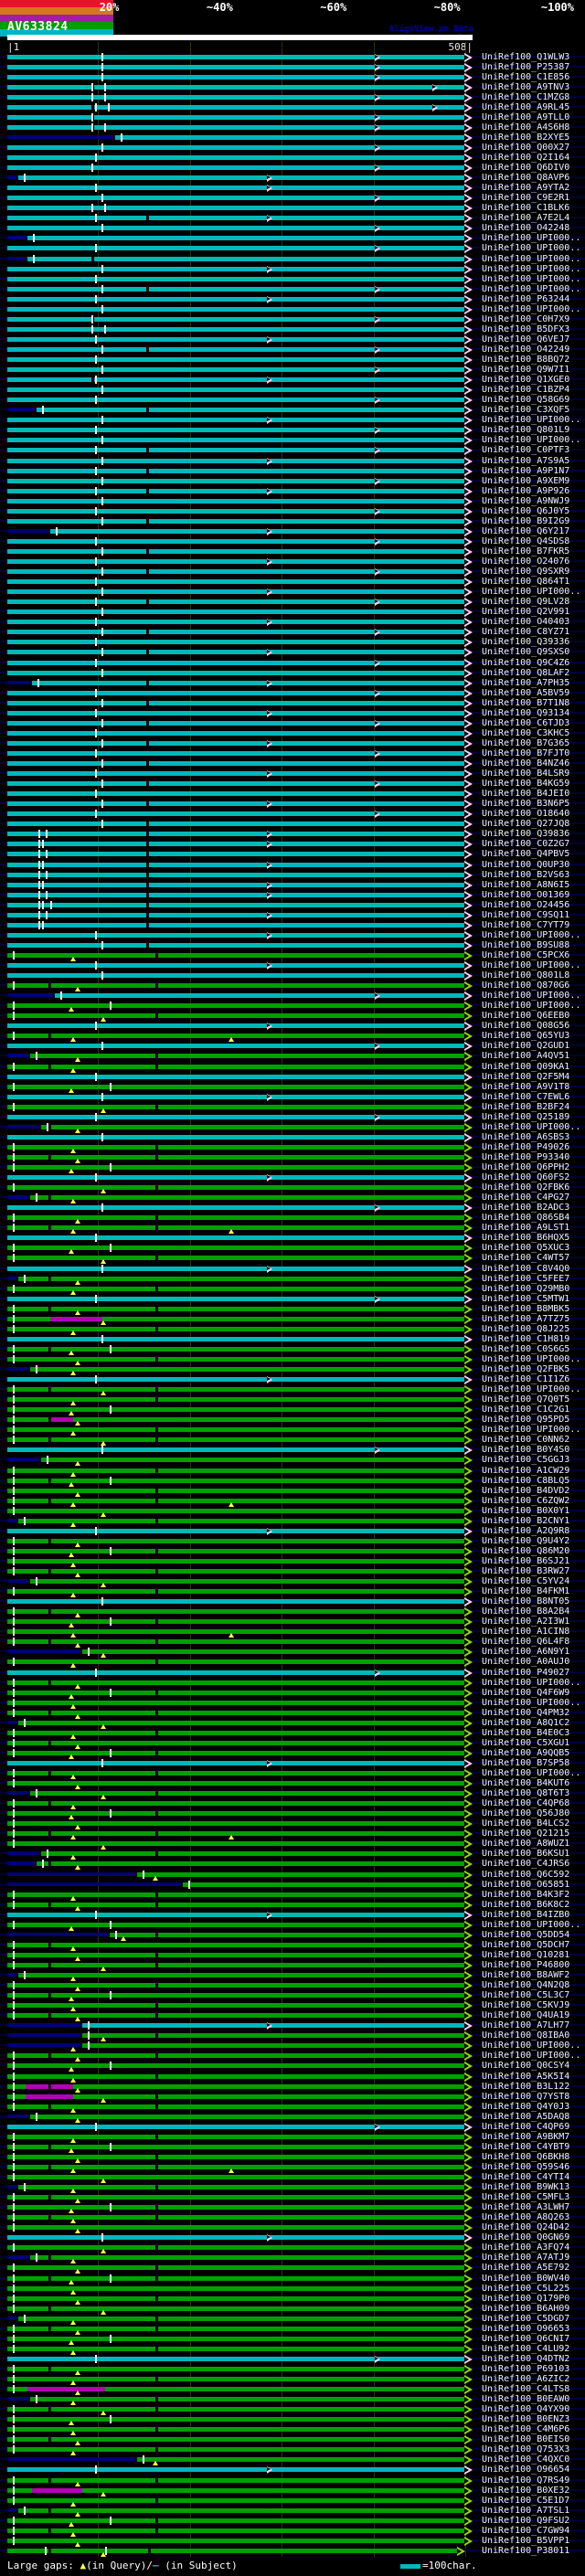 The height and width of the screenshot is (2576, 585). What do you see at coordinates (526, 683) in the screenshot?
I see `hit-label: UniRef100_A7PH35` at bounding box center [526, 683].